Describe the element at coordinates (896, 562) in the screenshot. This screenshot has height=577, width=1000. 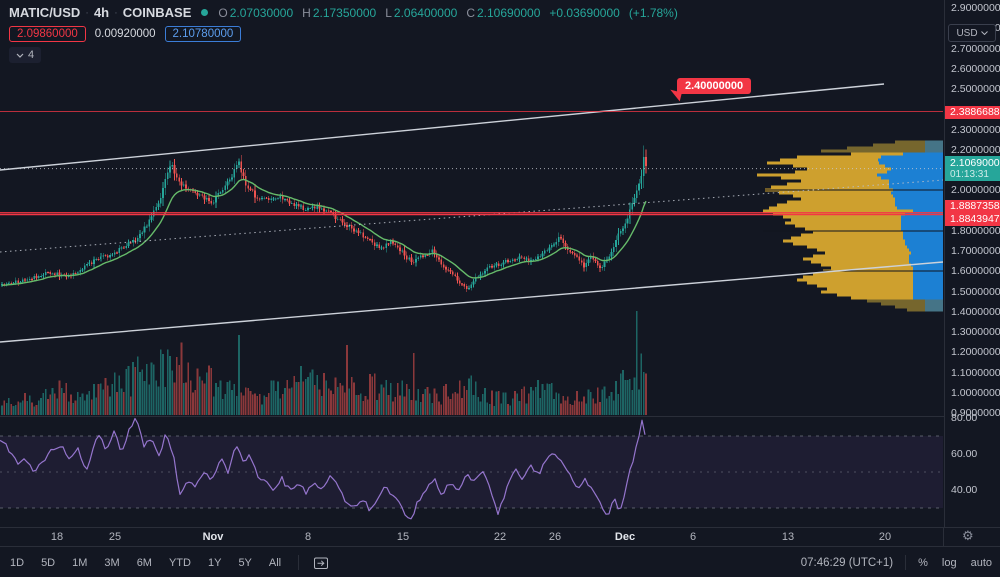
I see `toolbar-right-group: 07:46:29 (UTC+1) % log auto` at that location.